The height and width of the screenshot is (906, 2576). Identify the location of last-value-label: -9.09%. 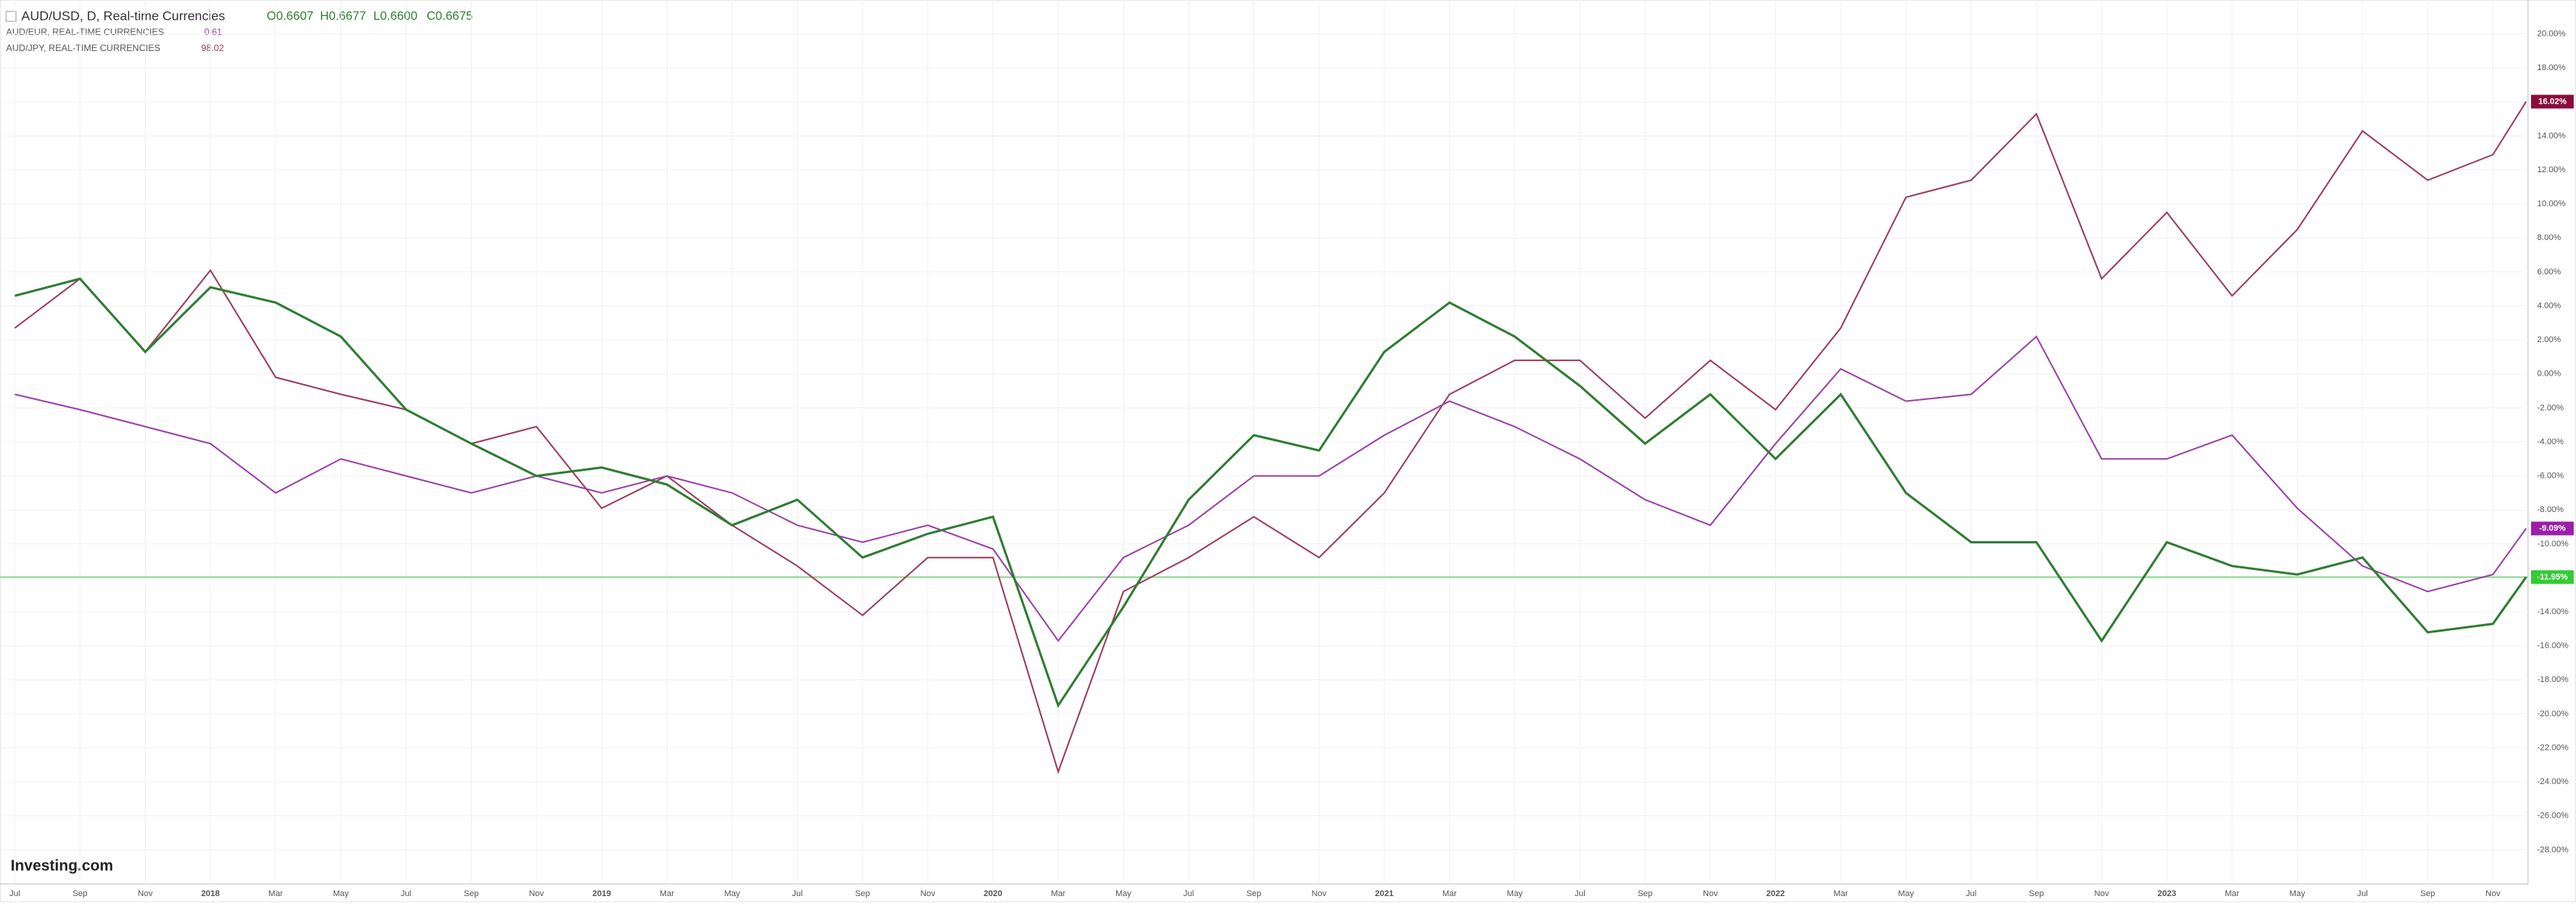
(2552, 528).